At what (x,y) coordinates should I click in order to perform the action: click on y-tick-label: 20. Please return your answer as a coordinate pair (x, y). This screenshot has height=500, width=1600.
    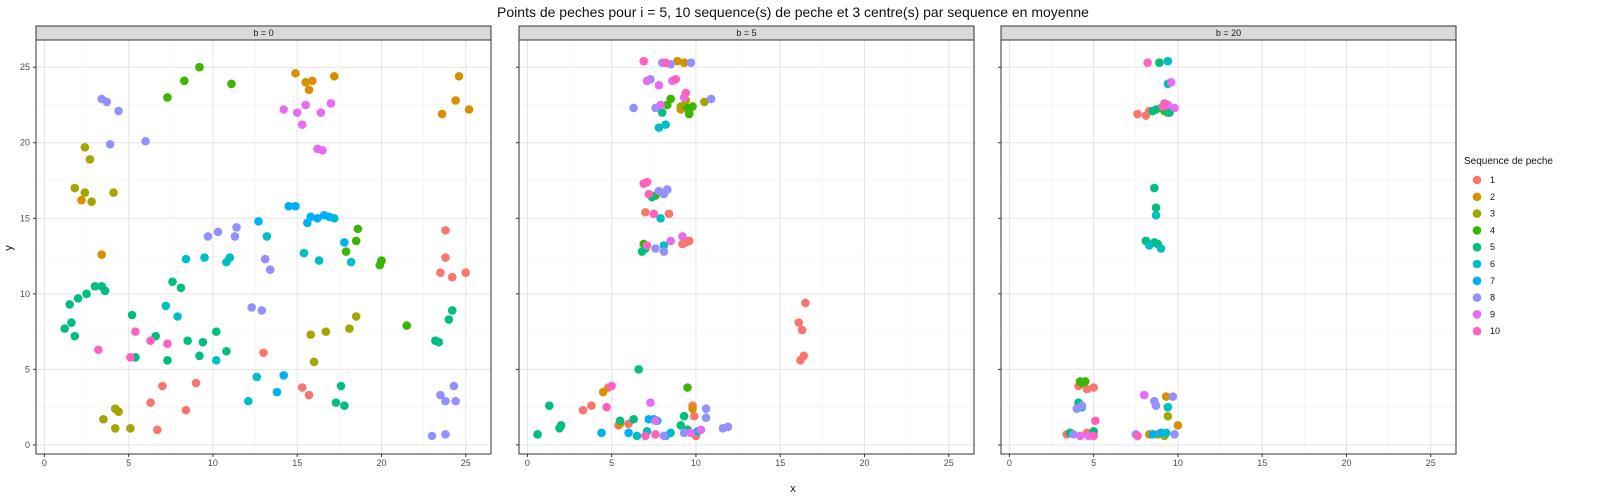
    Looking at the image, I should click on (25, 143).